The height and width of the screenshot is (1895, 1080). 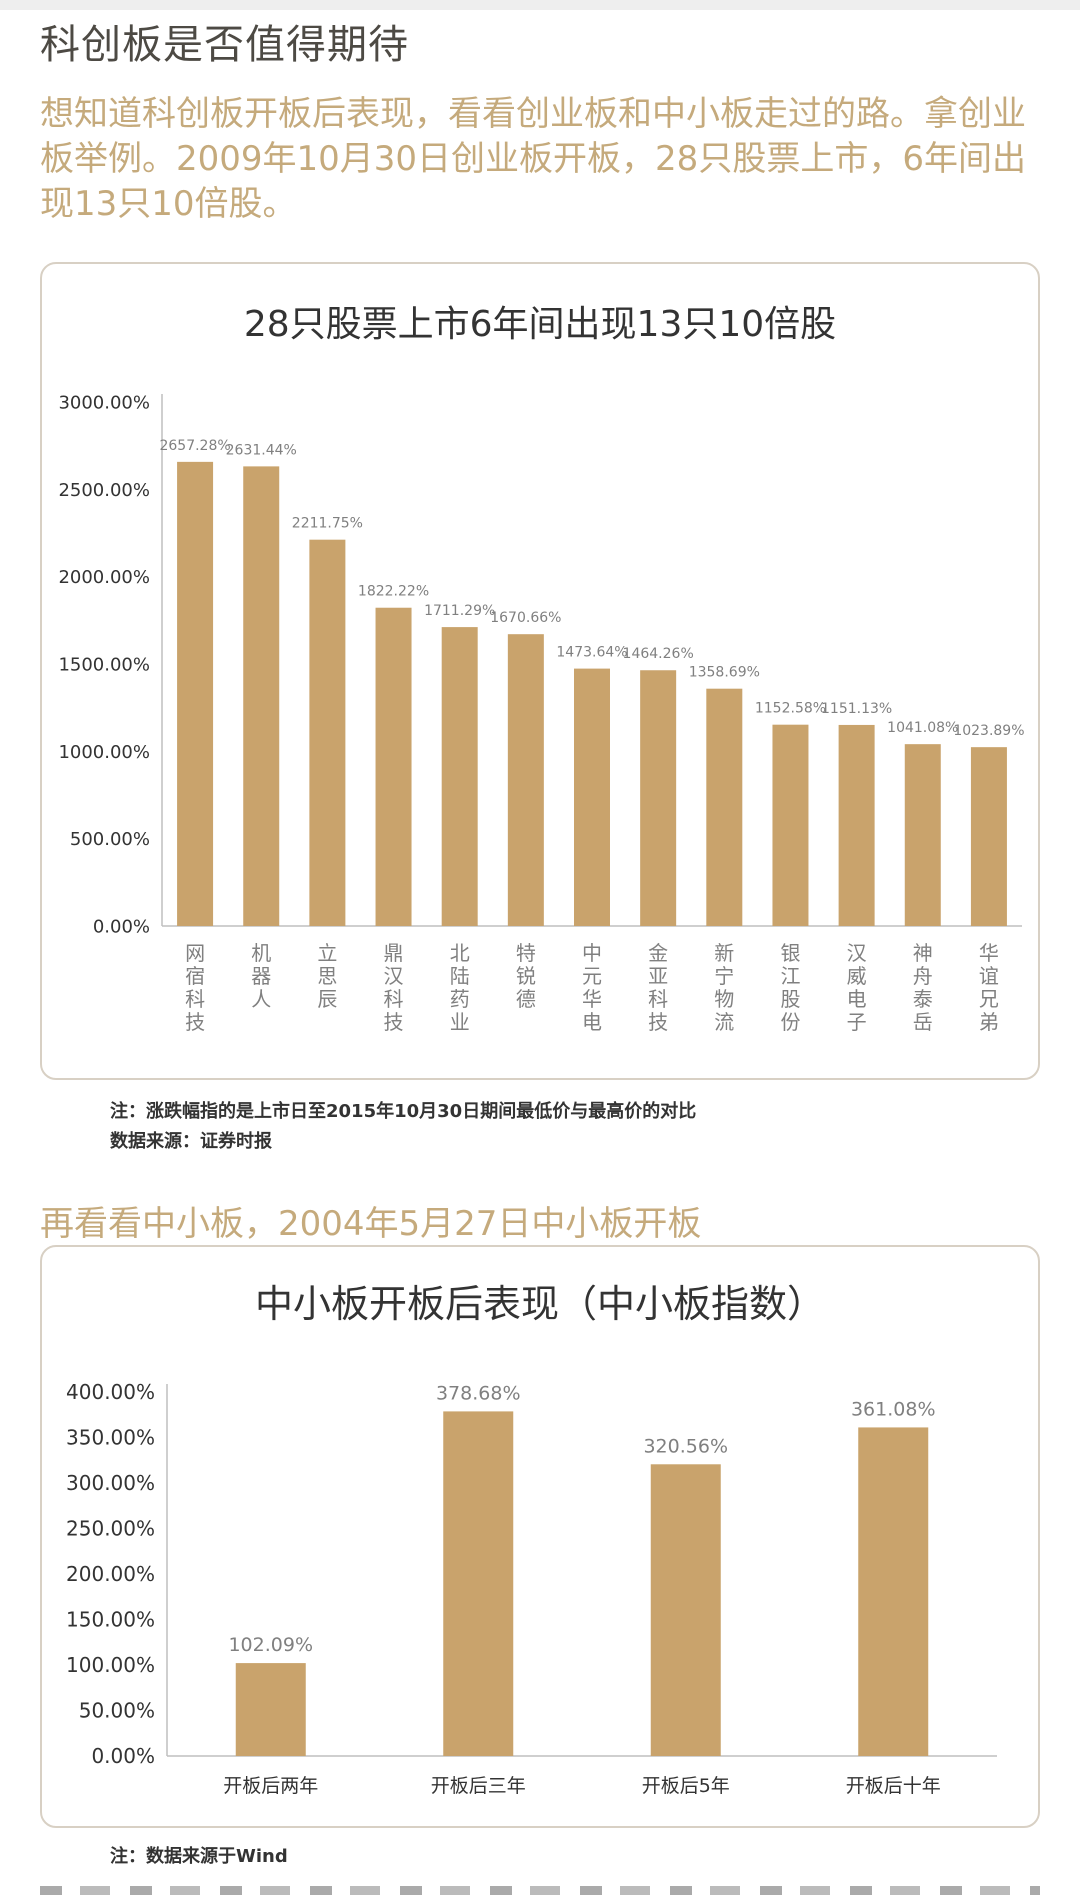 What do you see at coordinates (110, 1483) in the screenshot?
I see `y-tick-label: 300.00%` at bounding box center [110, 1483].